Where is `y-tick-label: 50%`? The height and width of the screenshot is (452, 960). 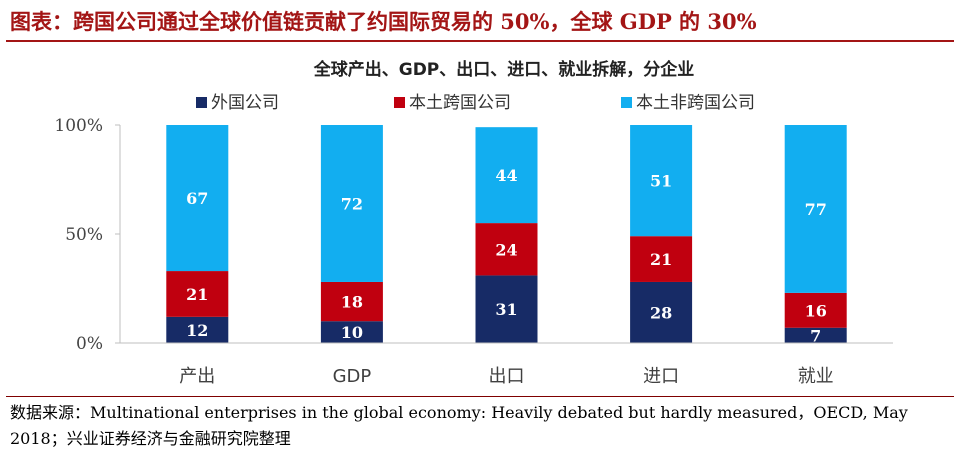 y-tick-label: 50% is located at coordinates (84, 235).